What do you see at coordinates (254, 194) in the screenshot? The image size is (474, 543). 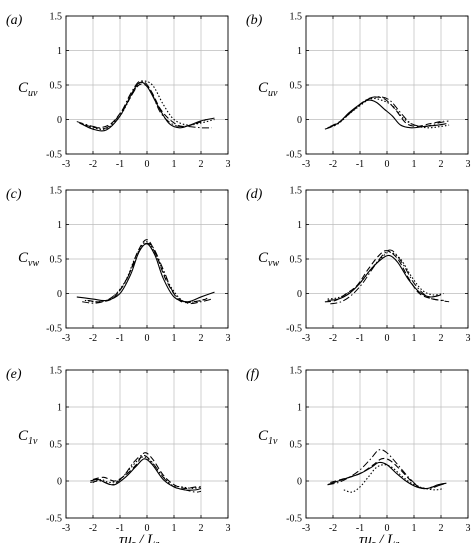 I see `panel-label: (d)` at bounding box center [254, 194].